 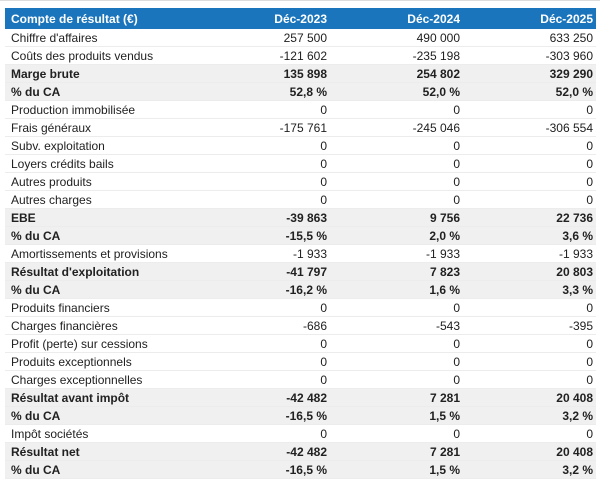 What do you see at coordinates (529, 217) in the screenshot?
I see `cell-value: 22 736` at bounding box center [529, 217].